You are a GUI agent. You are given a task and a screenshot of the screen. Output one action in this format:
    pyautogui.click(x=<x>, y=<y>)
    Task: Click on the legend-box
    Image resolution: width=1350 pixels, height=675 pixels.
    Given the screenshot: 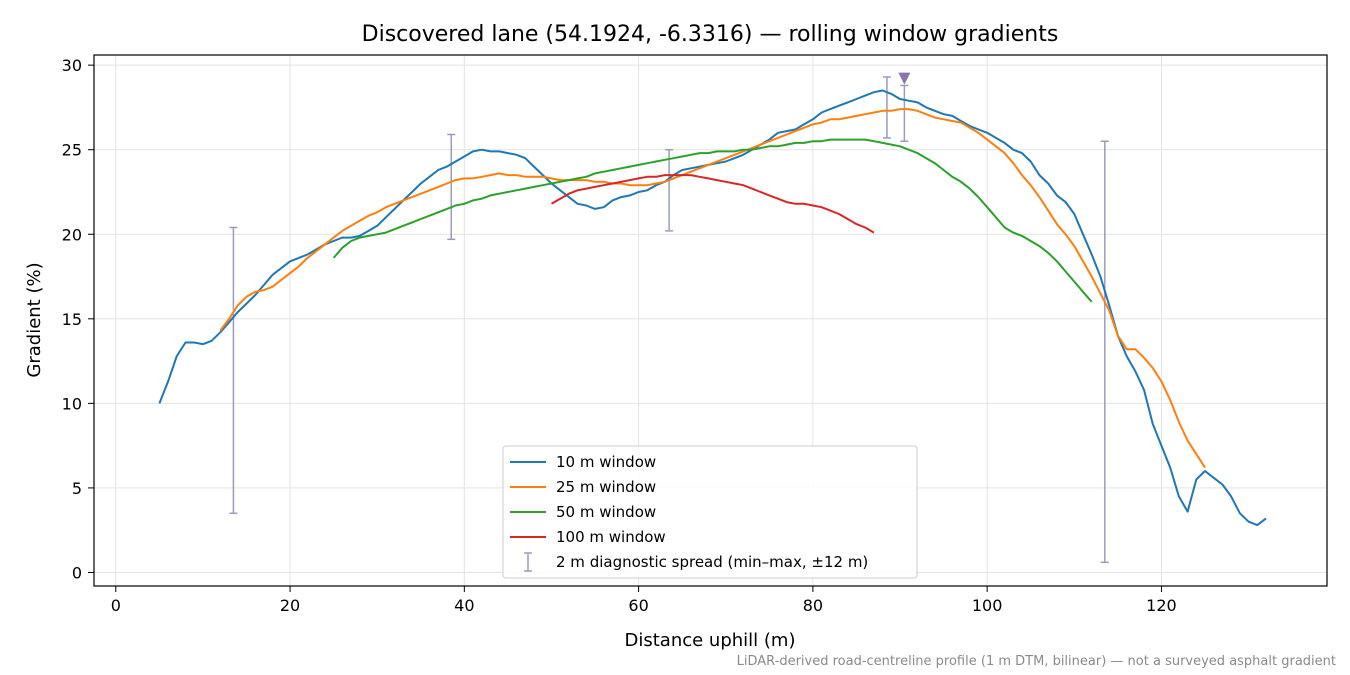 What is the action you would take?
    pyautogui.click(x=710, y=512)
    